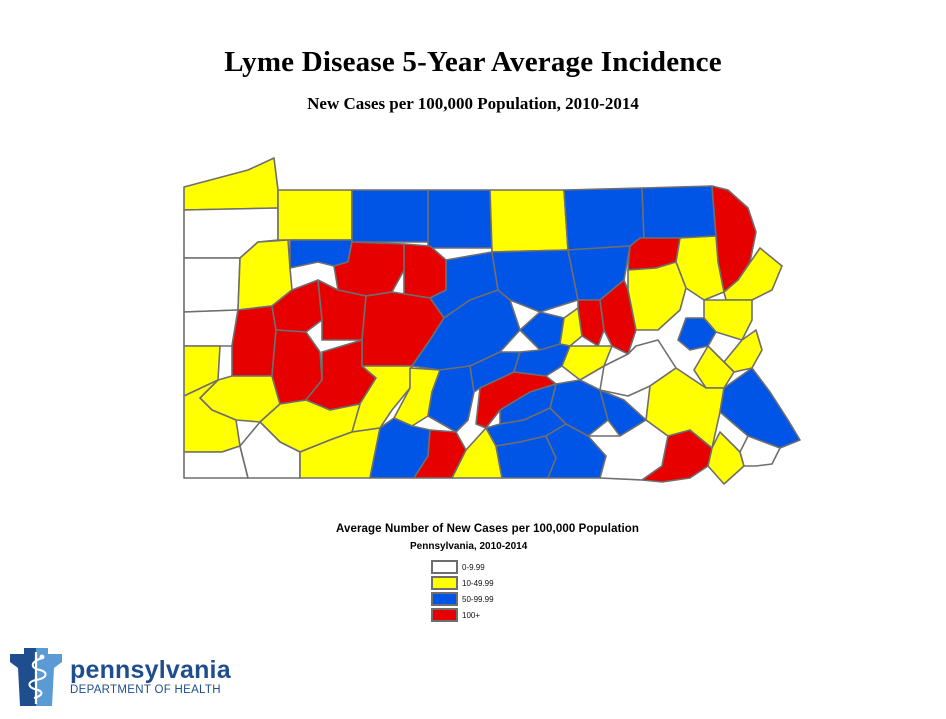 The width and height of the screenshot is (946, 719). I want to click on county-philadelphia: Philadelphia, so click(760, 451).